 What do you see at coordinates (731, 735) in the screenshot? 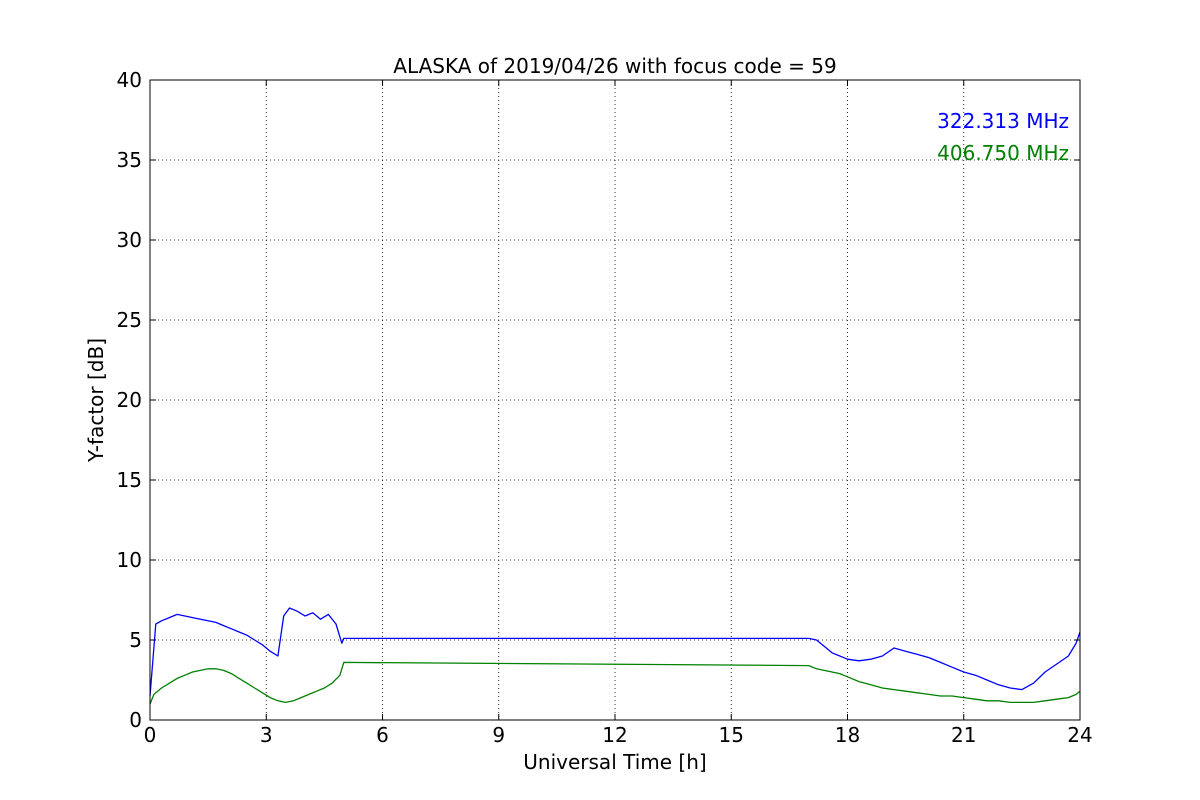
I see `x-tick-label: 15` at bounding box center [731, 735].